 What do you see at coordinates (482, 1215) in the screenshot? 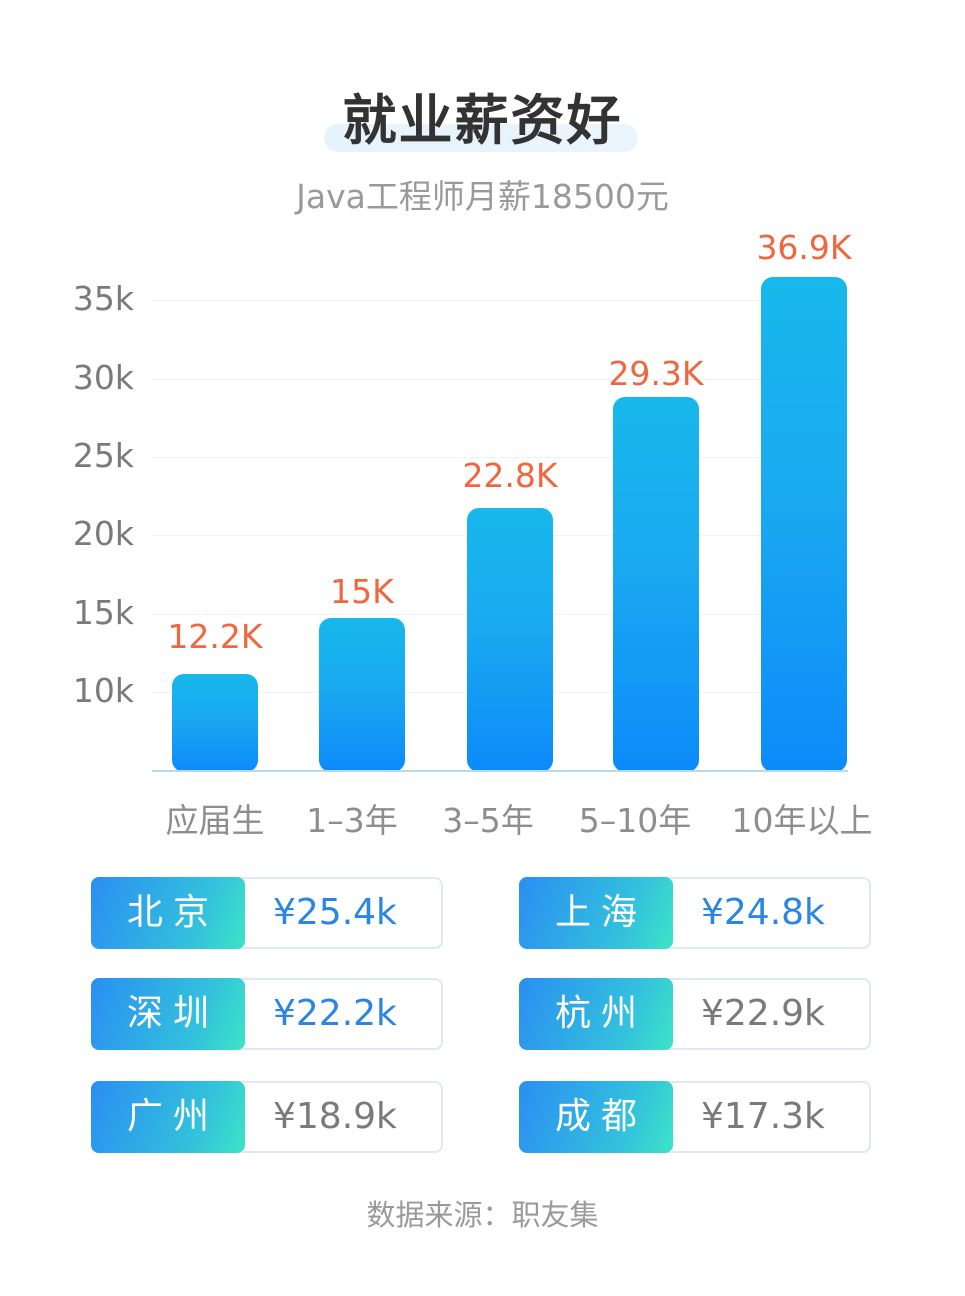
I see `data-source: 数据来源：职友集` at bounding box center [482, 1215].